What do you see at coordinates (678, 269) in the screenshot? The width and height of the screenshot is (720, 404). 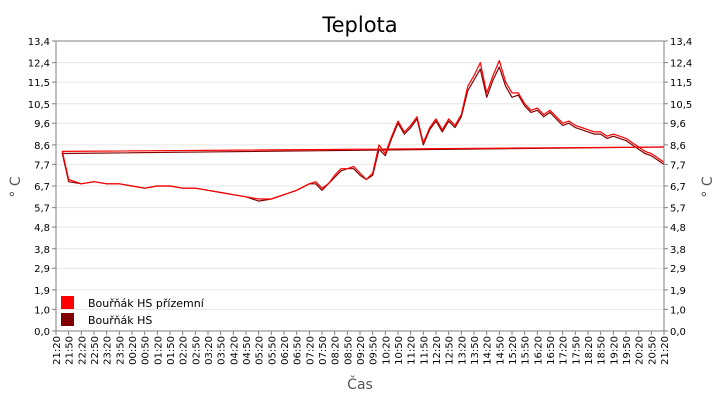 I see `y-tick-label-right: 2,9` at bounding box center [678, 269].